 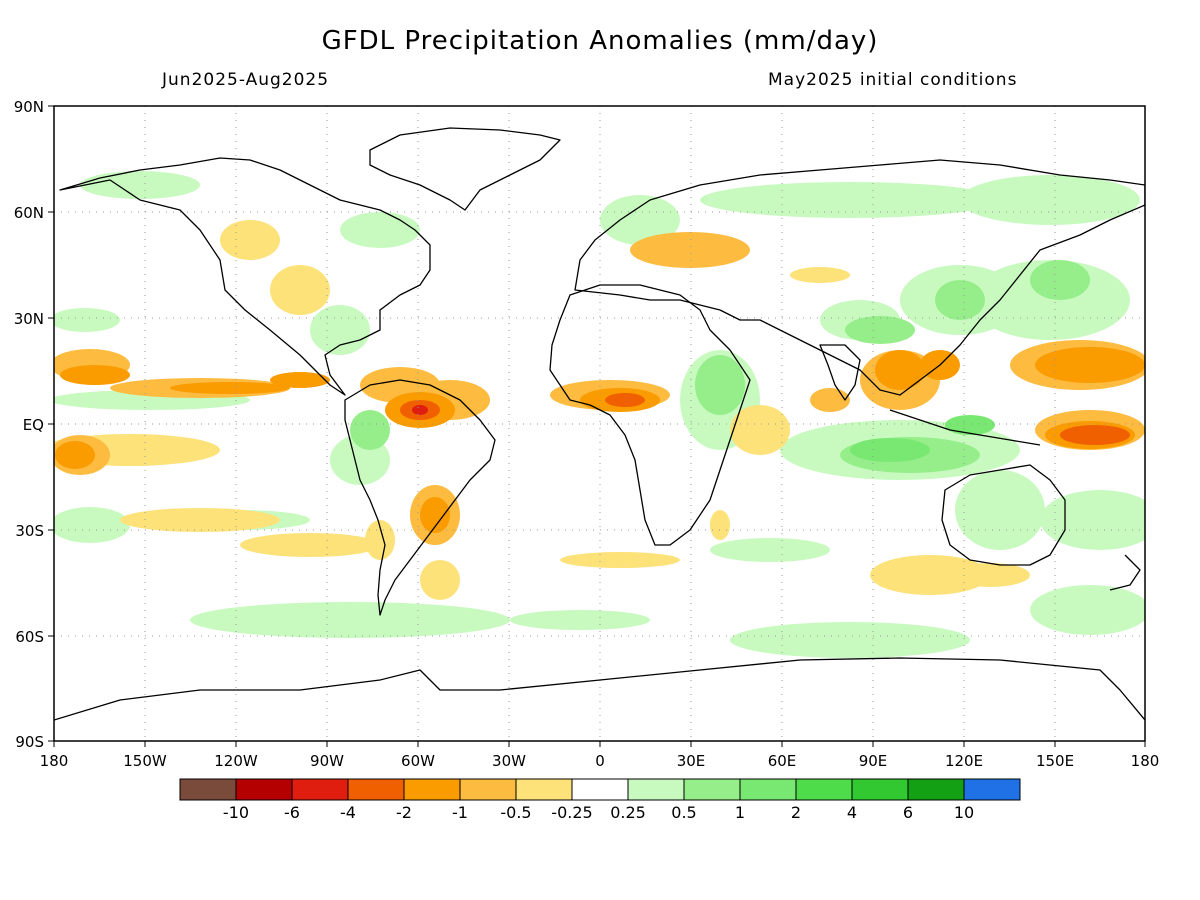 What do you see at coordinates (600, 41) in the screenshot?
I see `map-title: GFDL Precipitation Anomalies (mm/day)` at bounding box center [600, 41].